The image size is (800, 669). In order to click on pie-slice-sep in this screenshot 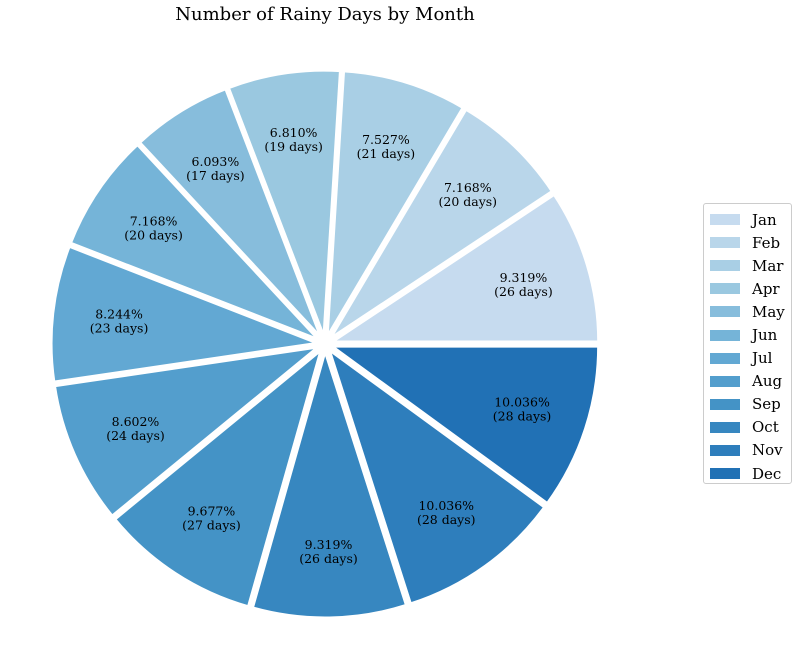, I will do `click(218, 477)`.